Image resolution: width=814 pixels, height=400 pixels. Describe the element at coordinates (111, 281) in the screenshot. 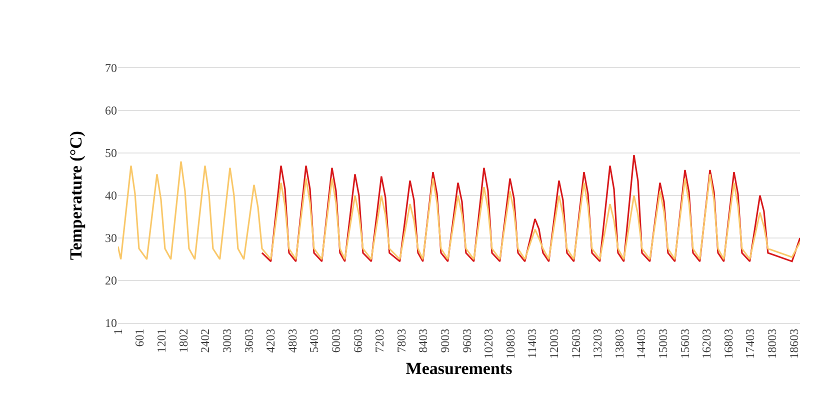

I see `y-tick-label: 20` at that location.